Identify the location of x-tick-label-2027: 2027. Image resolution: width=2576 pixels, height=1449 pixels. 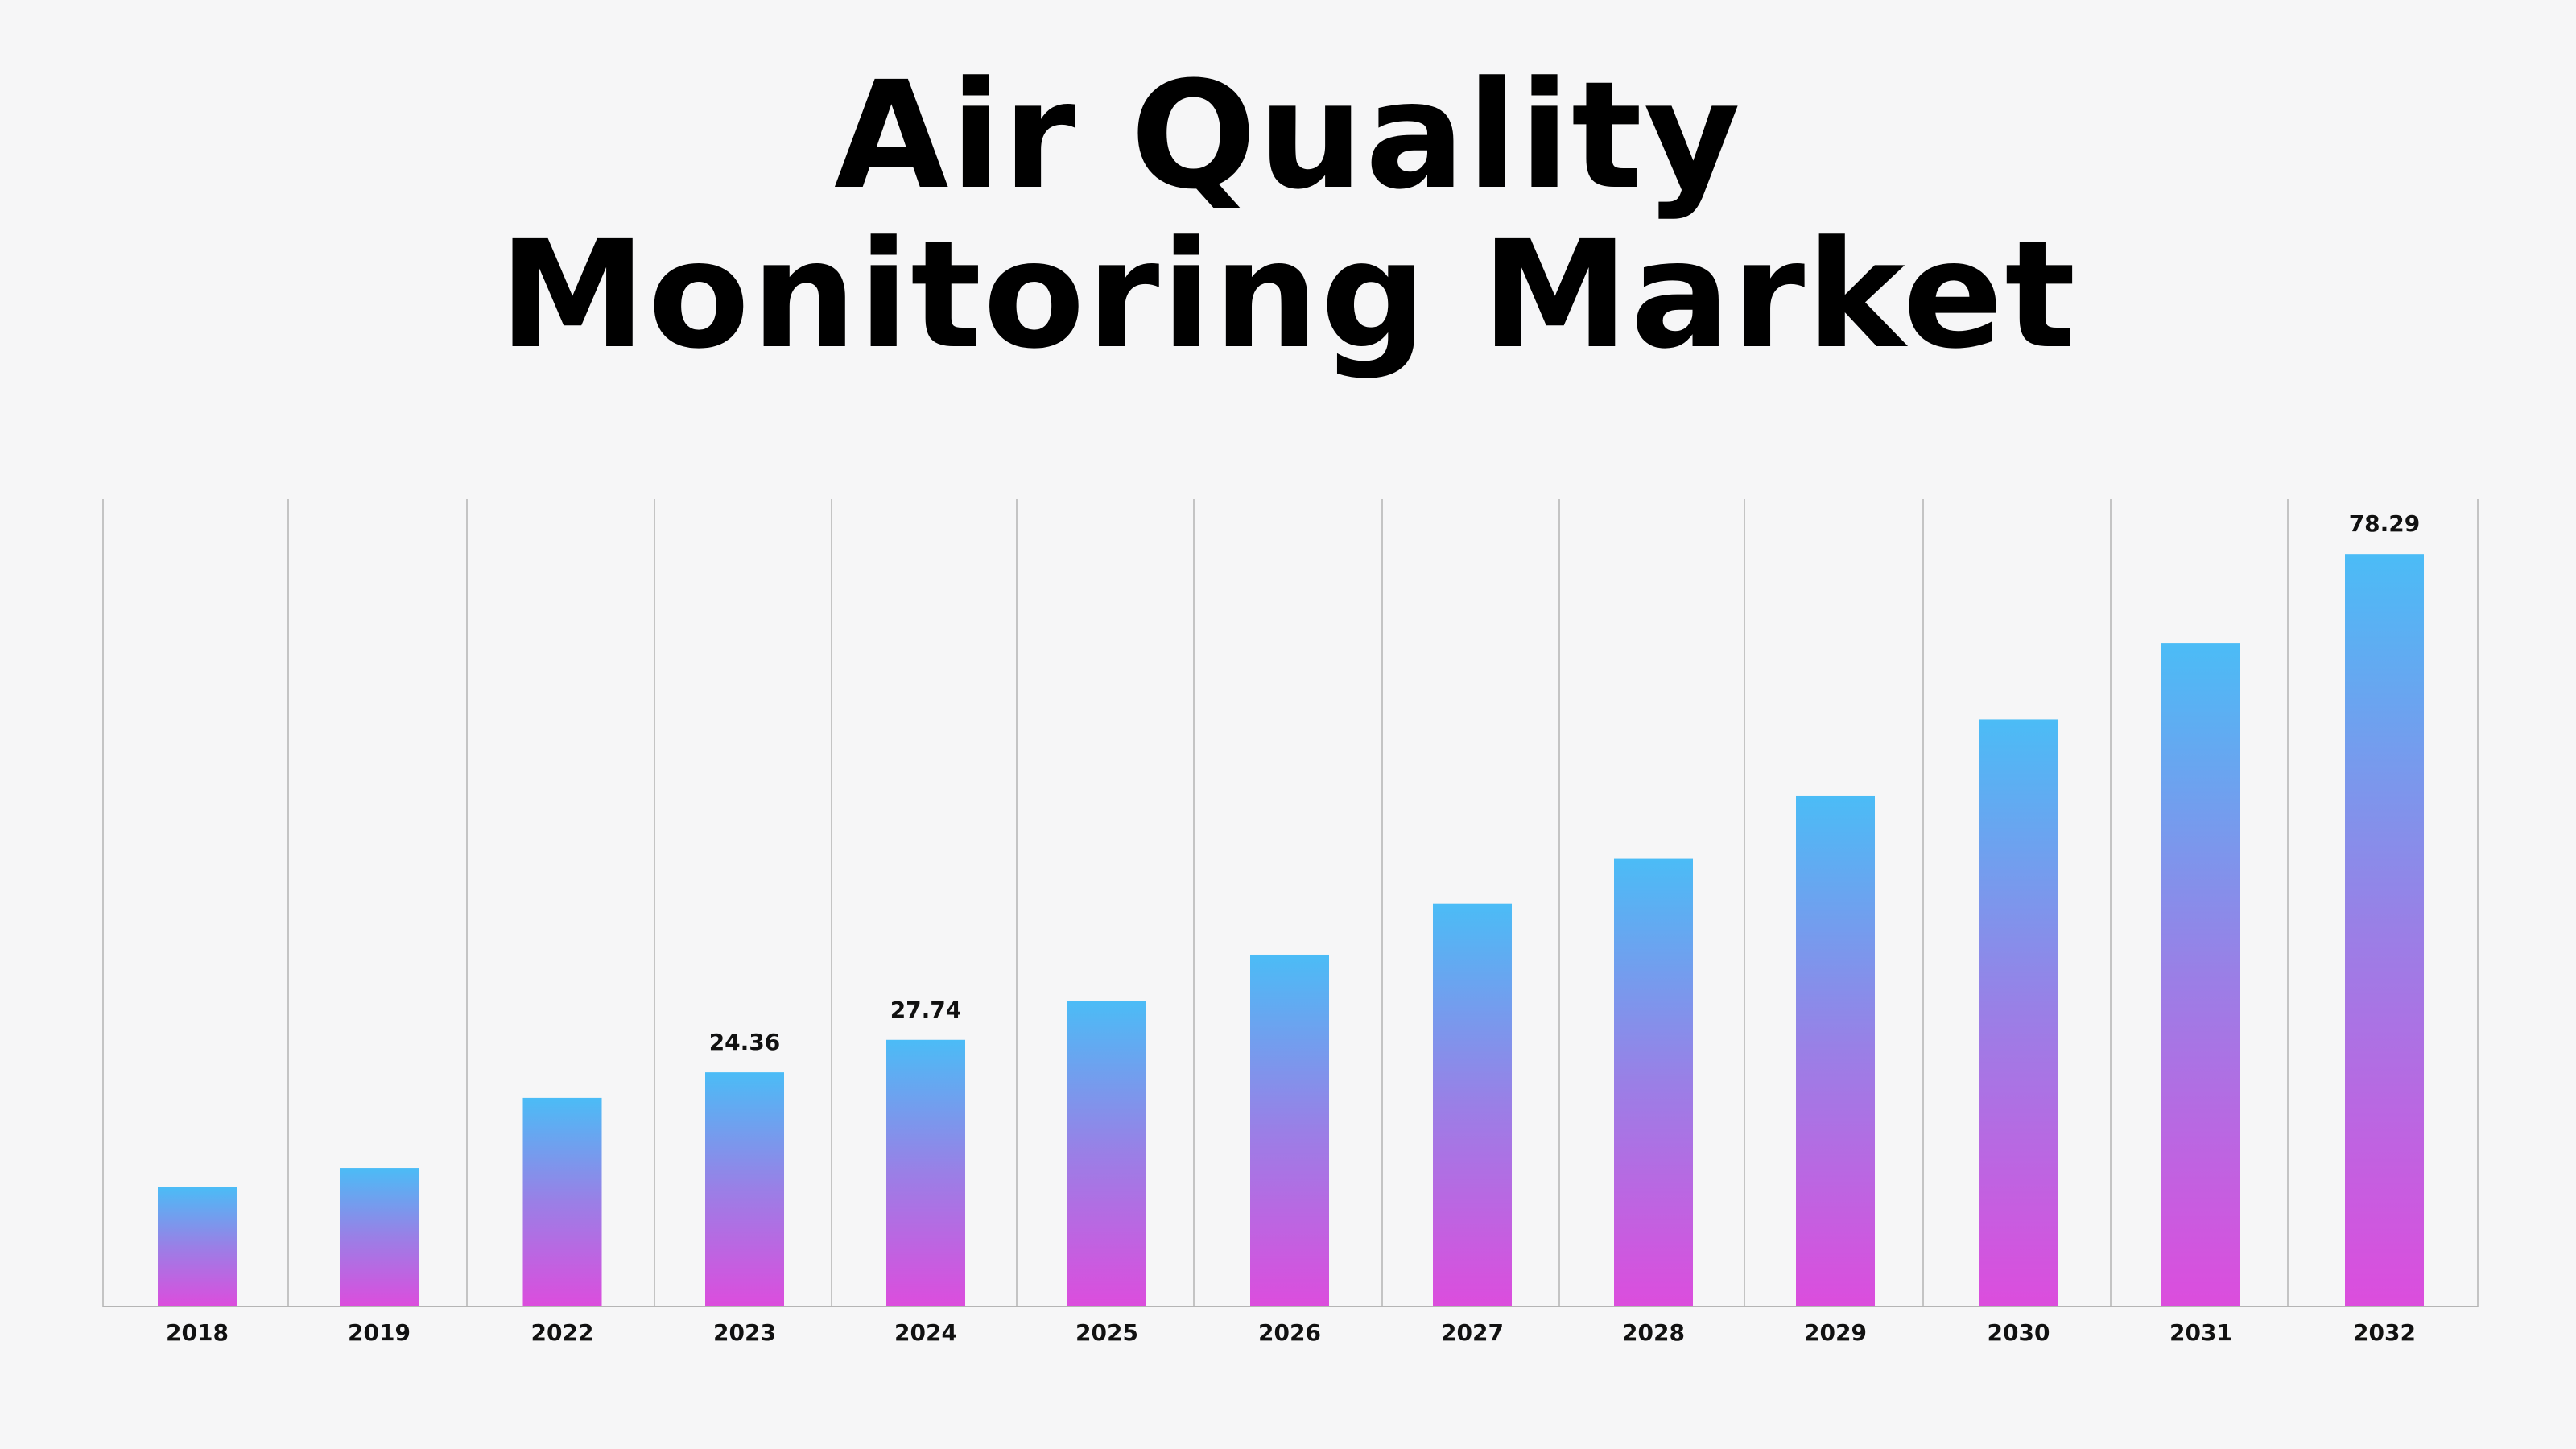
(1472, 1332).